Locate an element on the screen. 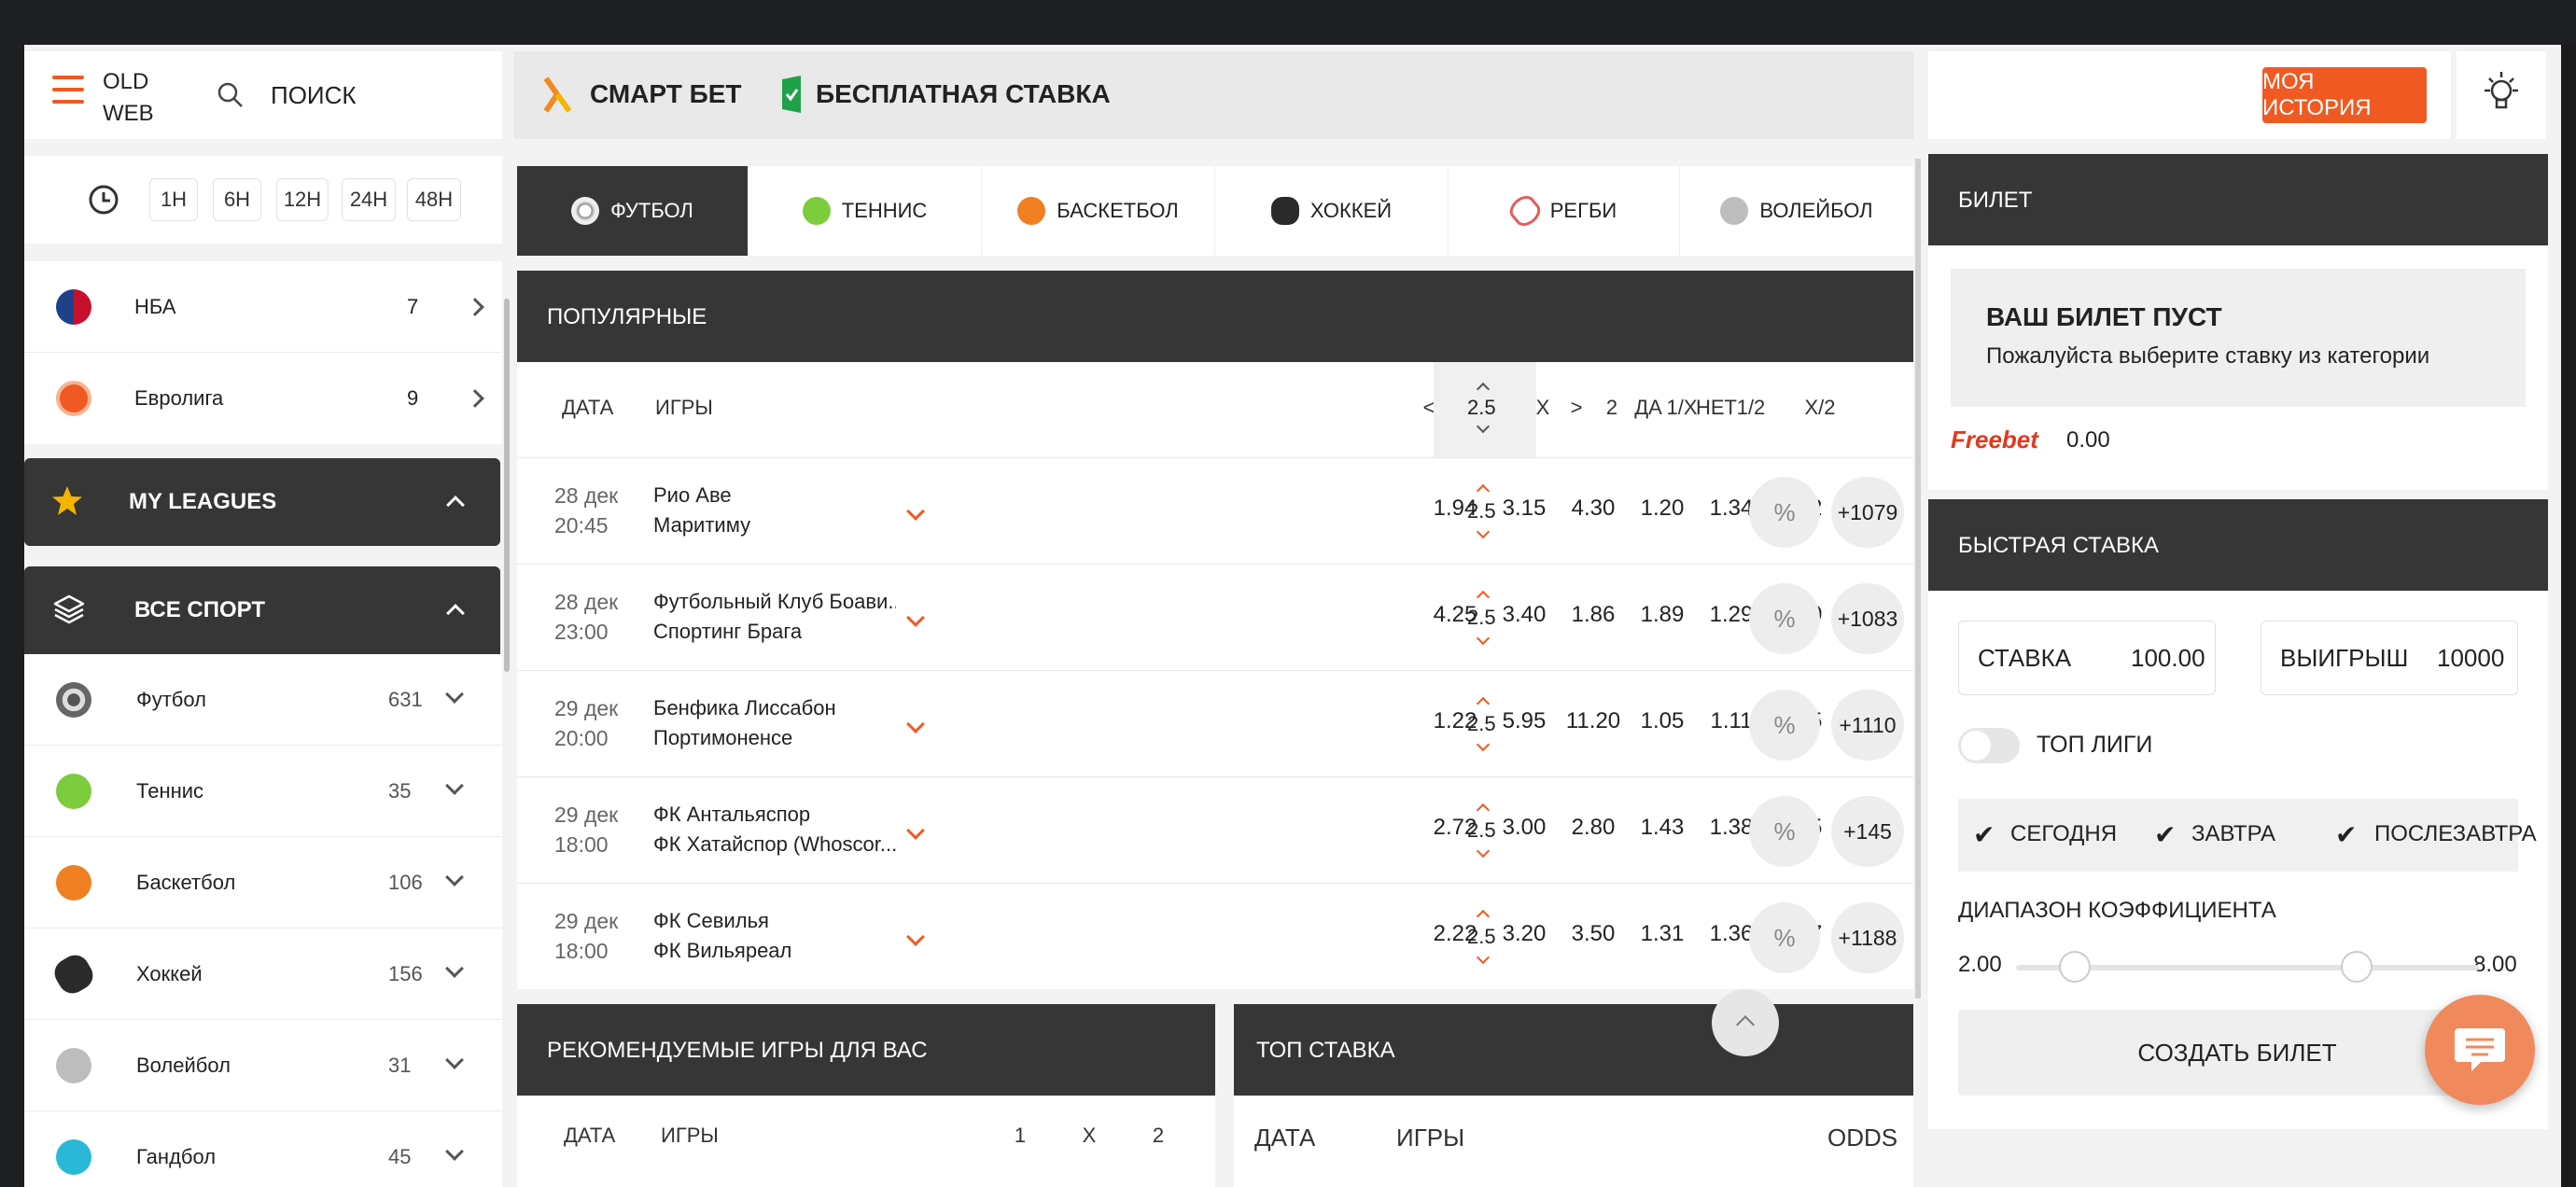 The width and height of the screenshot is (2576, 1187). menu-icon is located at coordinates (68, 94).